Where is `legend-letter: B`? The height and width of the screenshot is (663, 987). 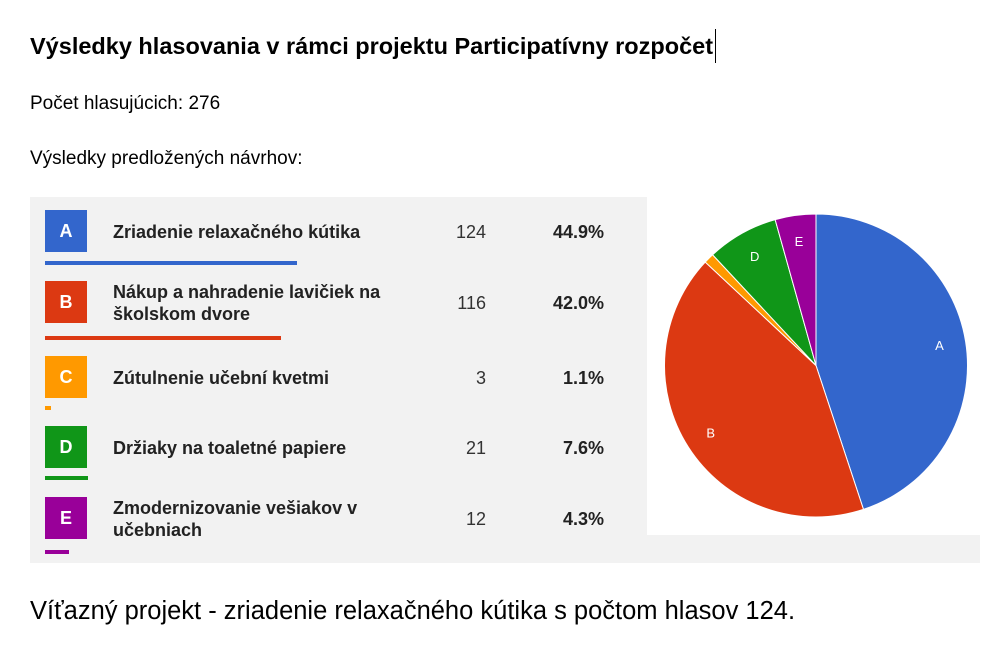 legend-letter: B is located at coordinates (66, 302).